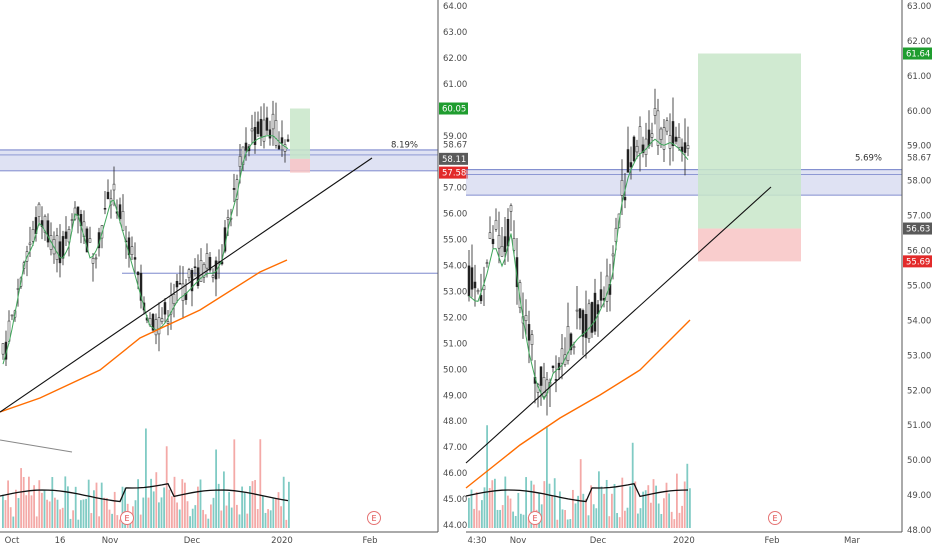 The width and height of the screenshot is (932, 550). I want to click on time-tick-label: Dec, so click(598, 541).